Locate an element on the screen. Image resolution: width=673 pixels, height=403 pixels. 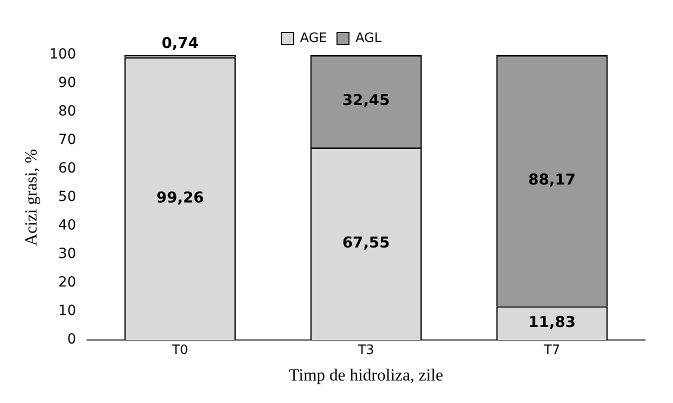
data-label: 67,55 is located at coordinates (366, 243).